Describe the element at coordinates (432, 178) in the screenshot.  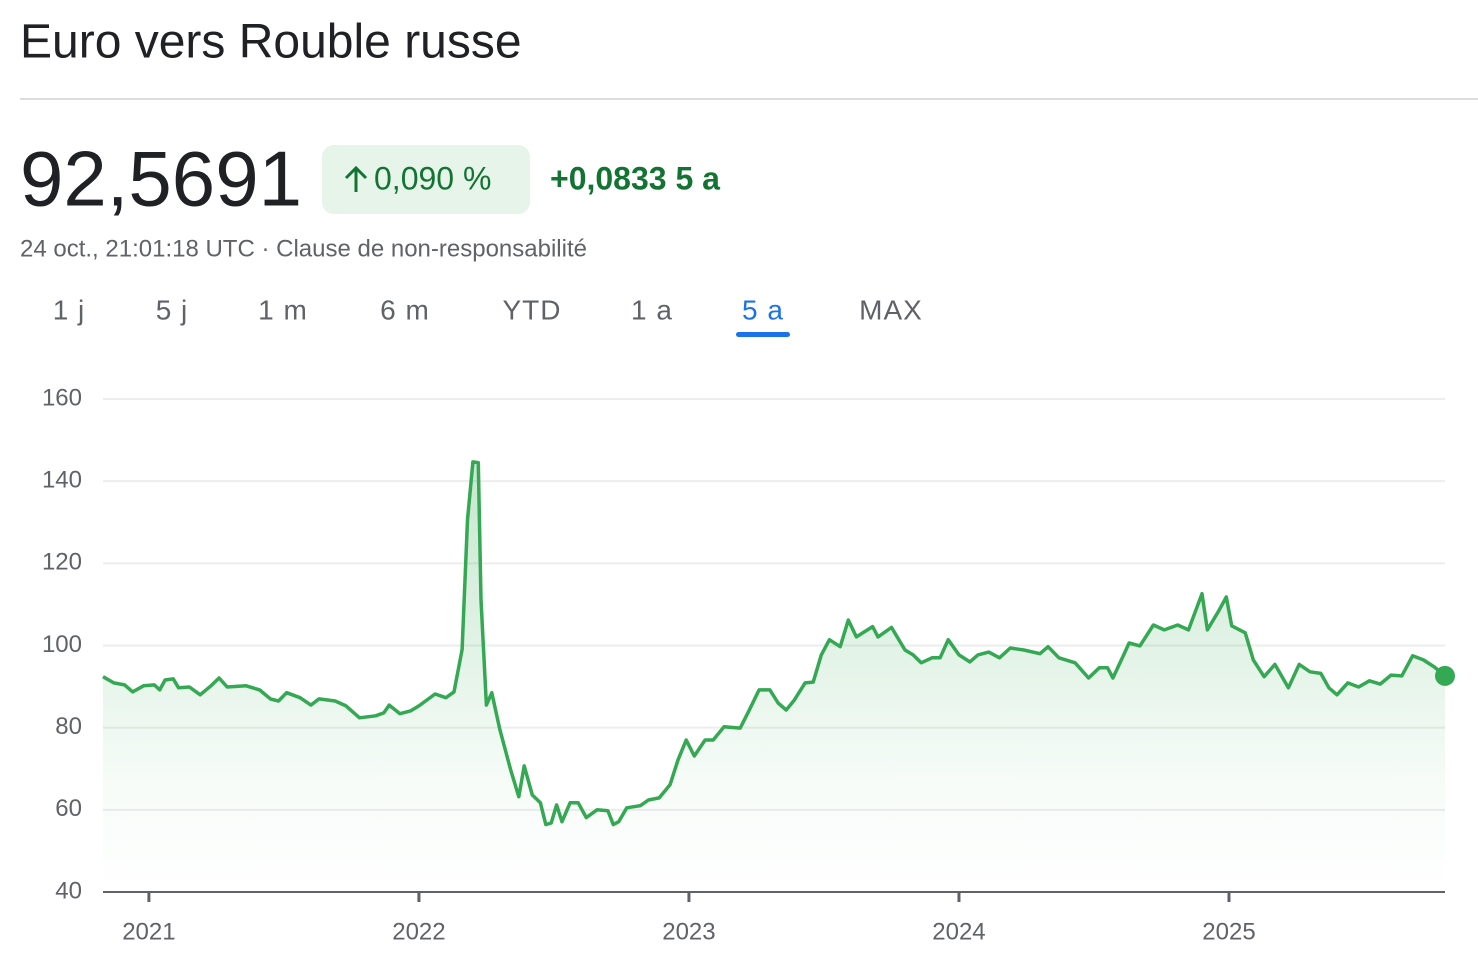
I see `change-percent: 0,090 %` at that location.